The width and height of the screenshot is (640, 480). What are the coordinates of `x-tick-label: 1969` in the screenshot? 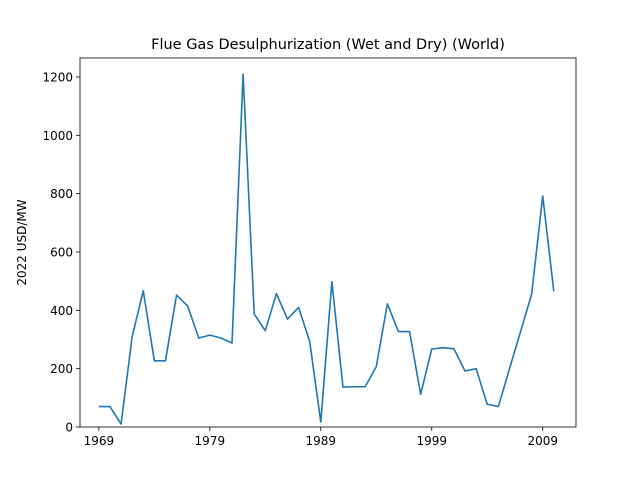 It's located at (99, 441).